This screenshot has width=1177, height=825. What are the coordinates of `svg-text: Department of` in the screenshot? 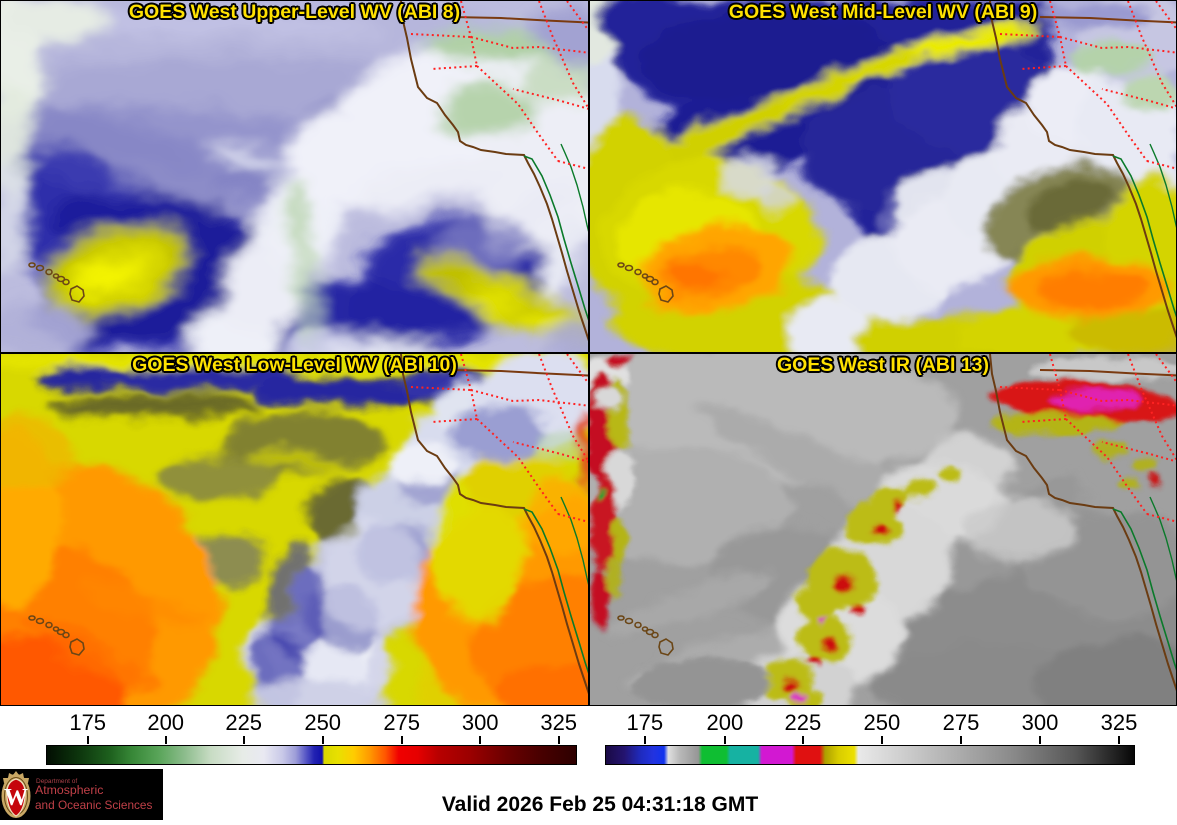 It's located at (56, 781).